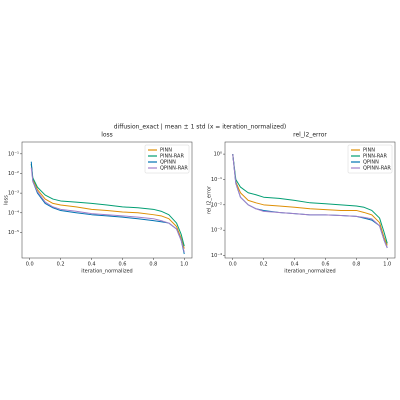 The height and width of the screenshot is (400, 400). What do you see at coordinates (13, 233) in the screenshot?
I see `y-tick-label: 10⁻⁵` at bounding box center [13, 233].